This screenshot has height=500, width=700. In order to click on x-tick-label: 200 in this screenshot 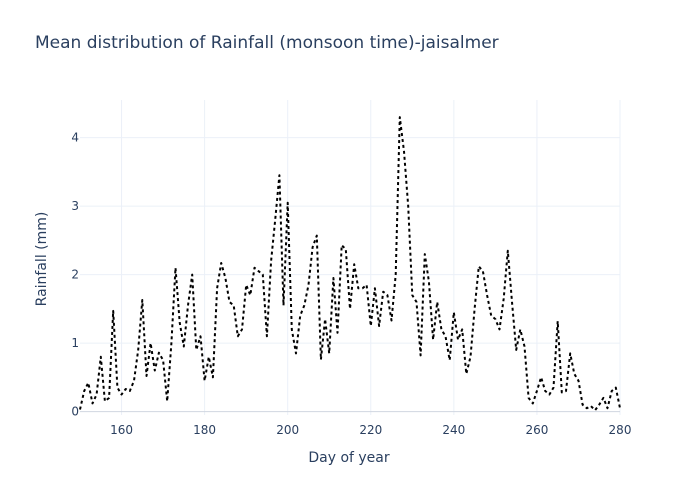, I will do `click(287, 430)`.